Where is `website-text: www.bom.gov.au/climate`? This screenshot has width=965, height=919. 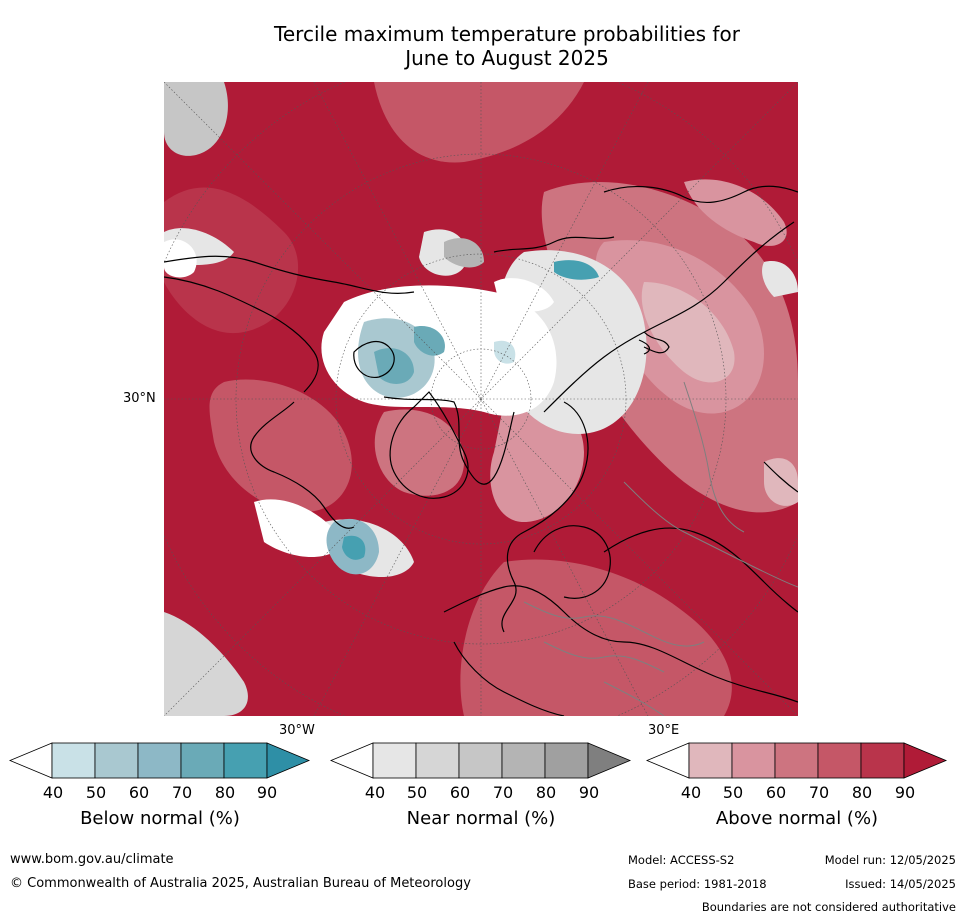
website-text: www.bom.gov.au/climate is located at coordinates (92, 859).